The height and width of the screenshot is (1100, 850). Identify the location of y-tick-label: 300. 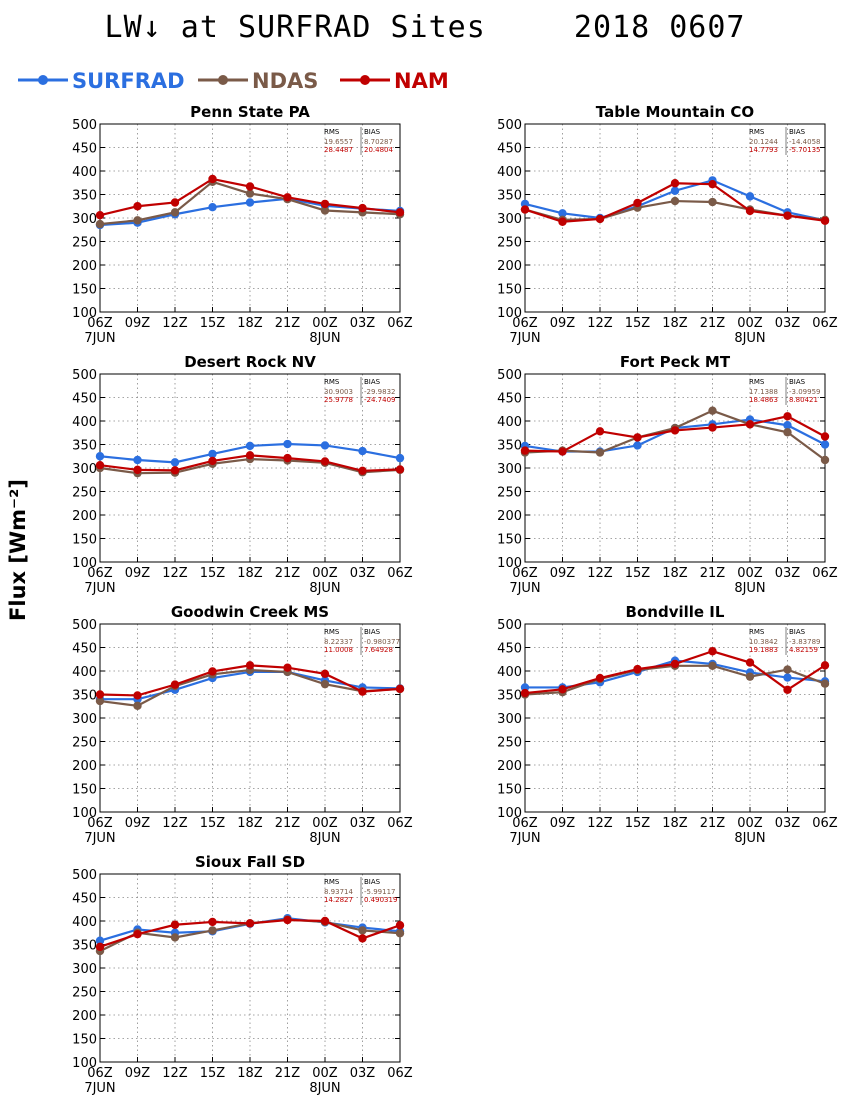
(509, 719).